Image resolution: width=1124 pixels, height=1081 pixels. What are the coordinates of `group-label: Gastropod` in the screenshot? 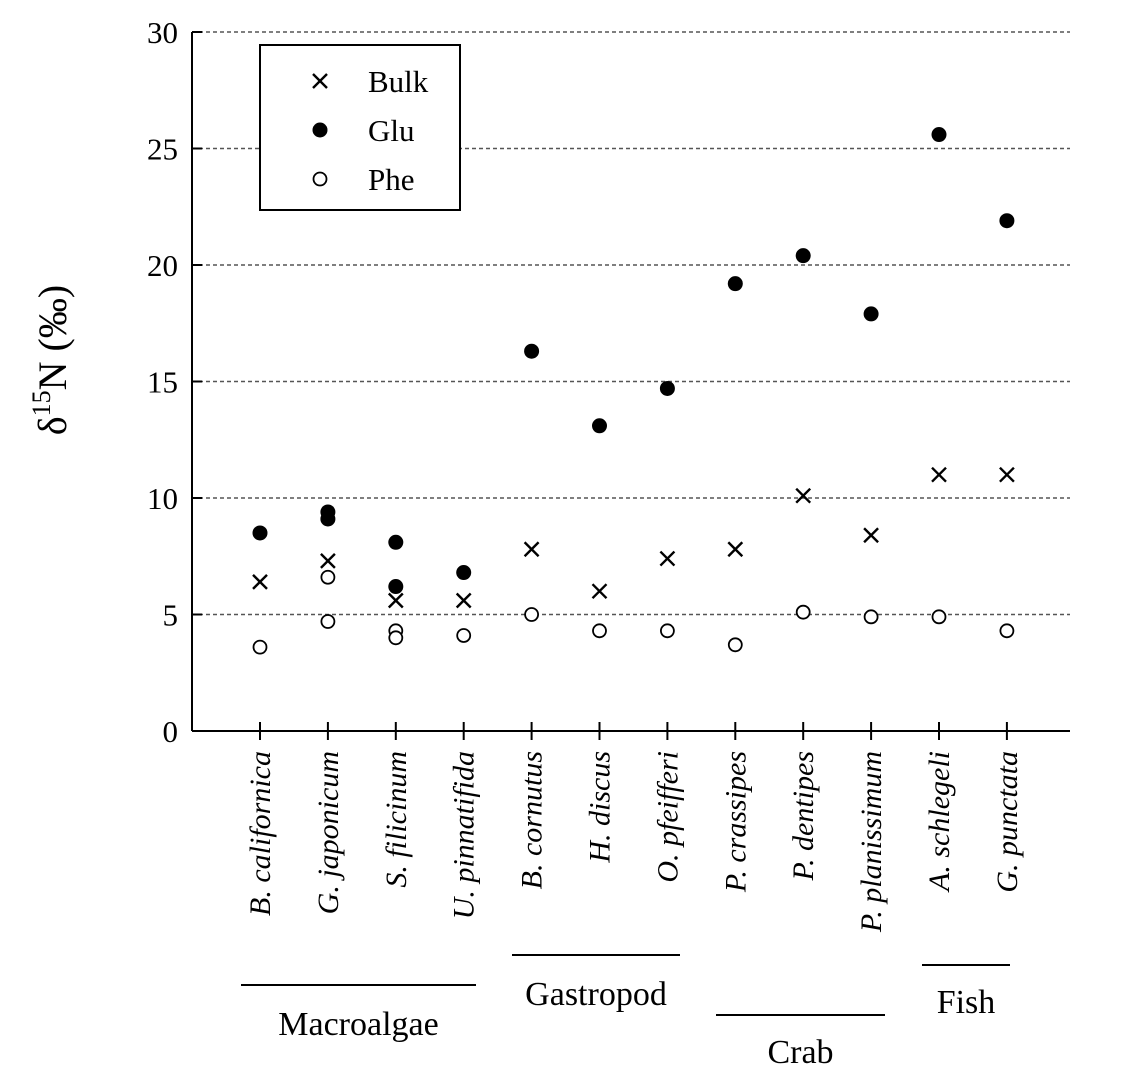 It's located at (596, 994).